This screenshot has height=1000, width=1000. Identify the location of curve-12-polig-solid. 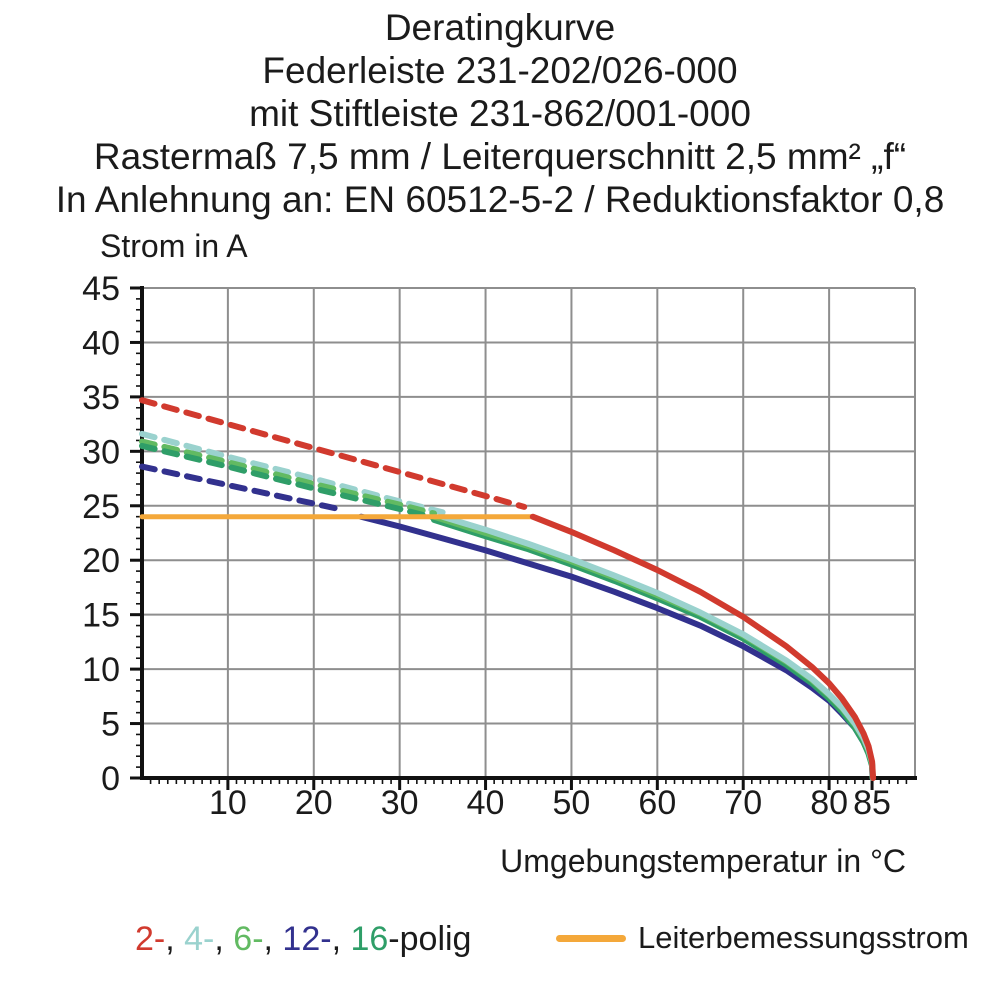
(617, 647).